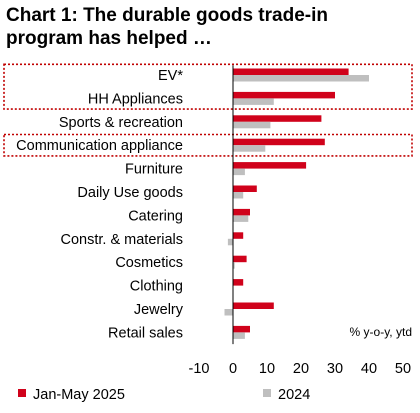 The width and height of the screenshot is (420, 413). Describe the element at coordinates (122, 240) in the screenshot. I see `category-label-constr-materials: Constr. & materials` at that location.